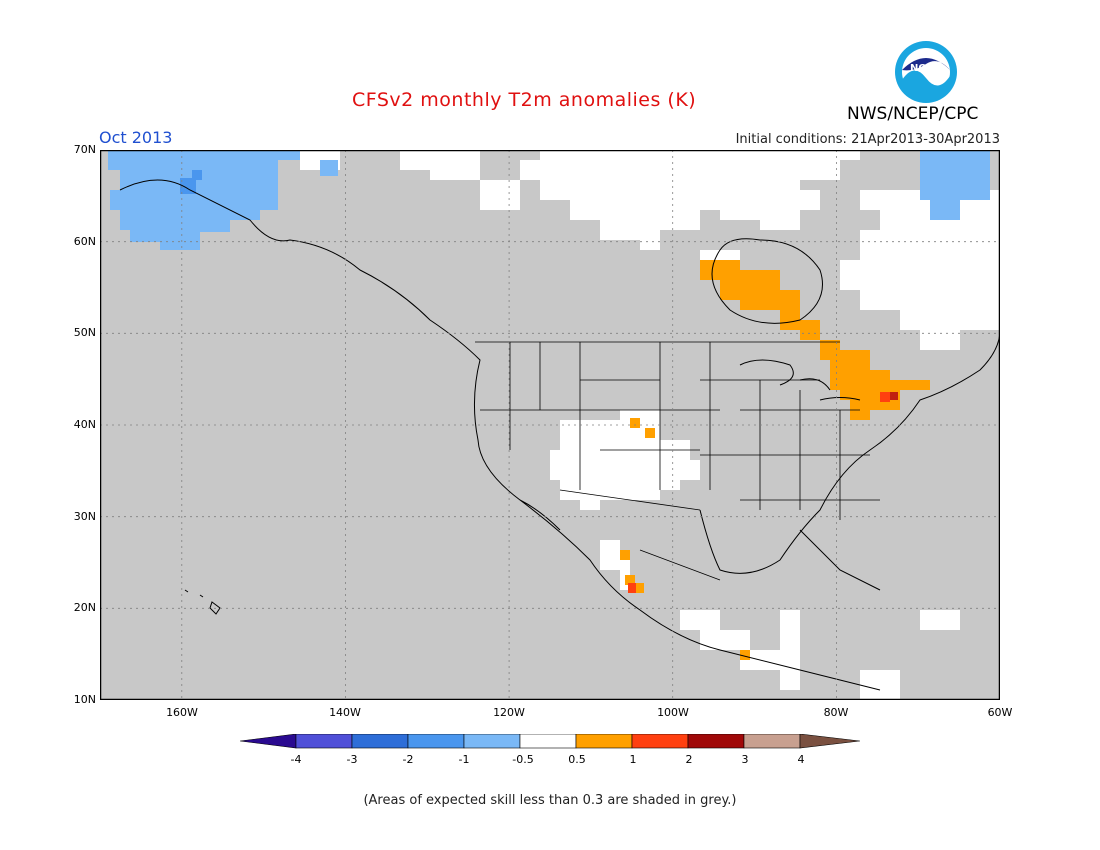 Image resolution: width=1100 pixels, height=850 pixels. Describe the element at coordinates (926, 68) in the screenshot. I see `logo-text: NOAA` at that location.